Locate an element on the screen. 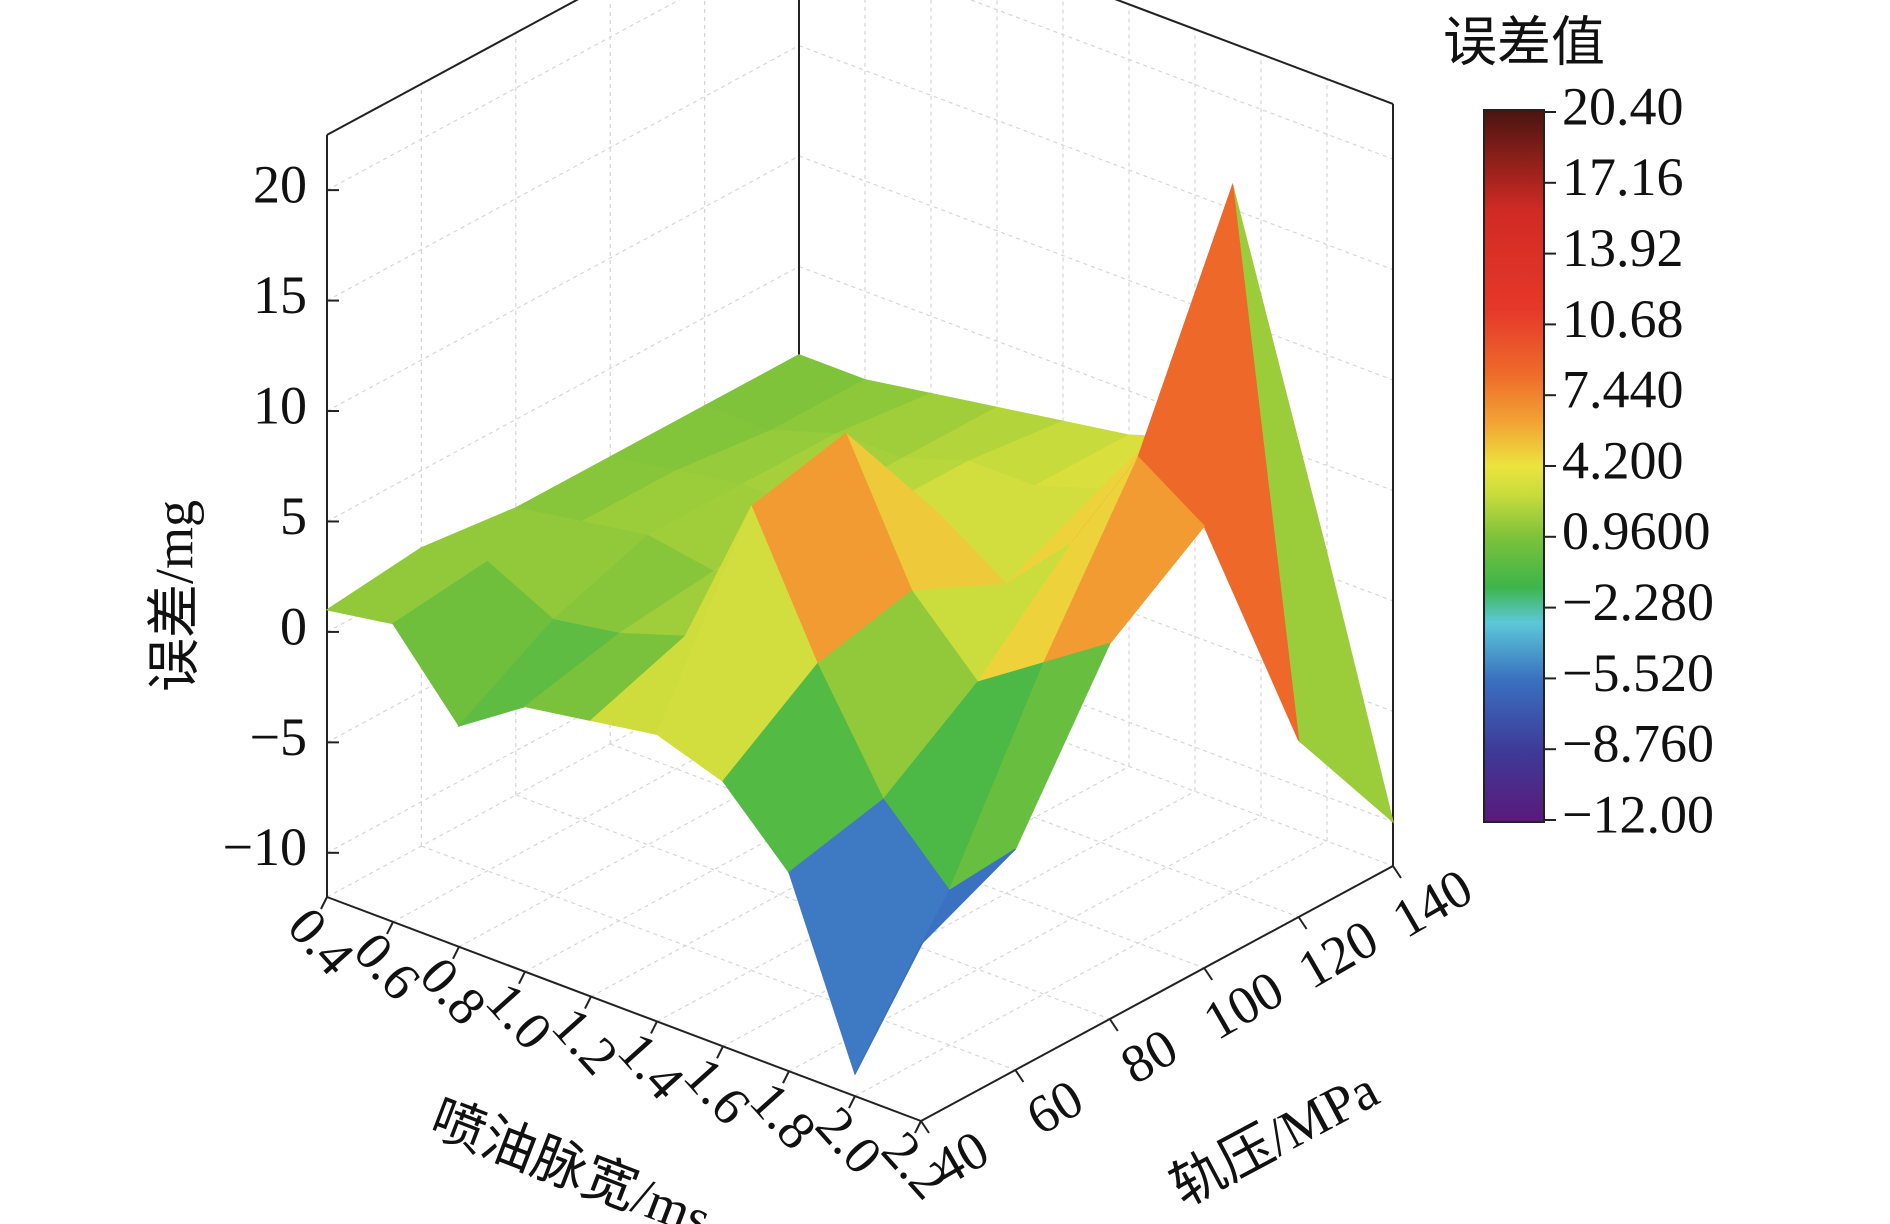  z-axis-title: 误差/mg is located at coordinates (174, 596).